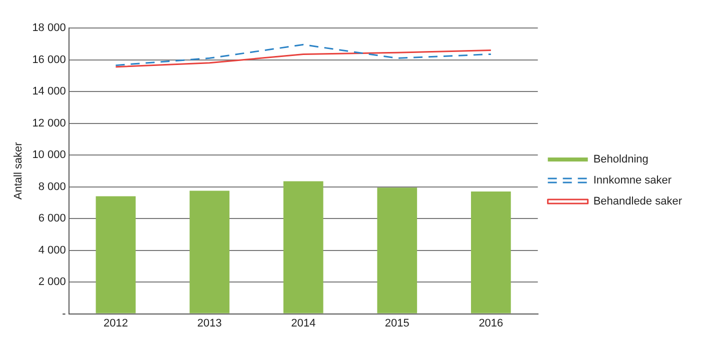 Image resolution: width=720 pixels, height=341 pixels. Describe the element at coordinates (303, 55) in the screenshot. I see `line-series` at that location.